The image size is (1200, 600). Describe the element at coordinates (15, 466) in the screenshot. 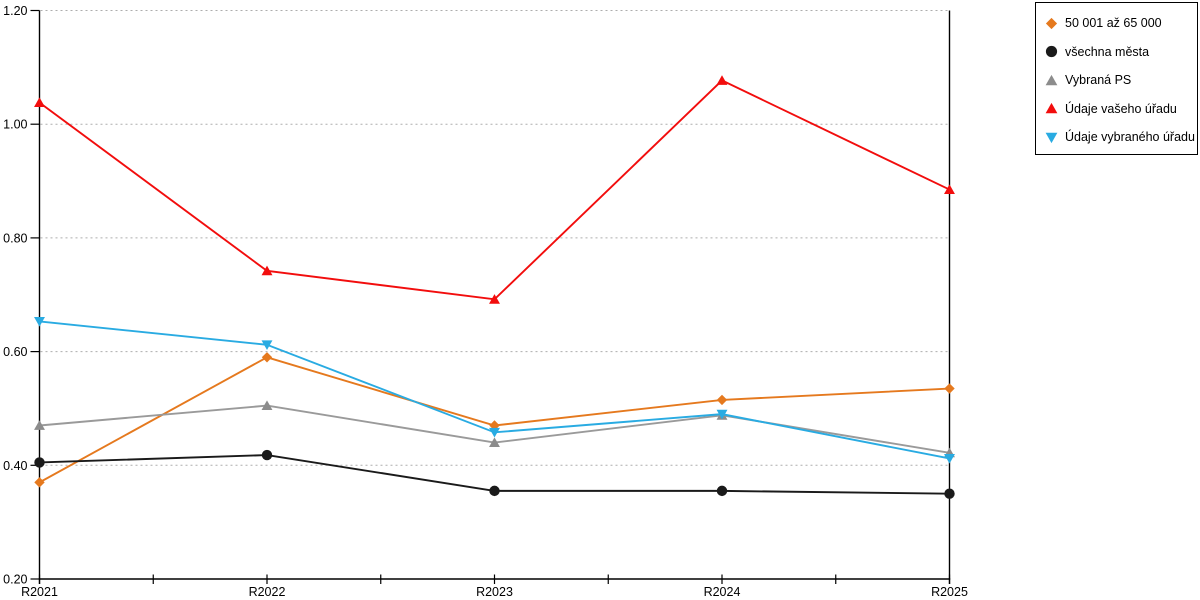

I see `y-axis-tick-label: 0.40` at that location.